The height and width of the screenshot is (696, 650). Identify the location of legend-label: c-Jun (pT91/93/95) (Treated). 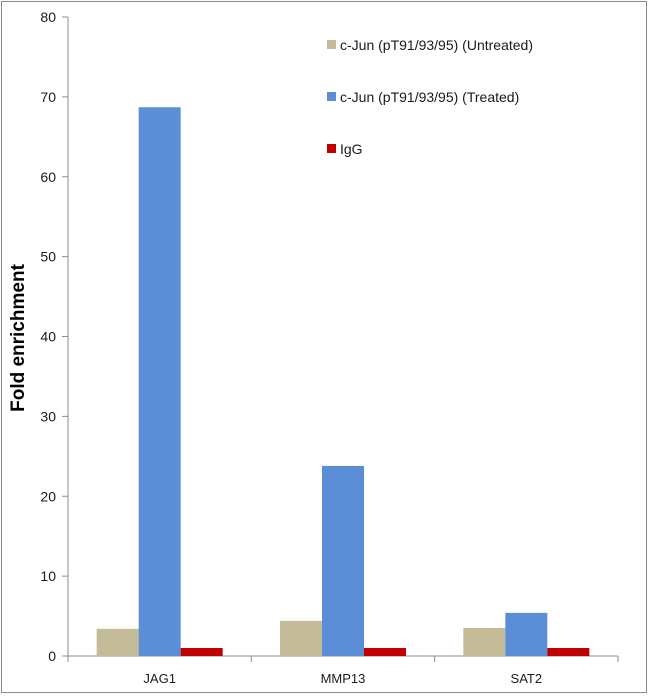
(429, 97).